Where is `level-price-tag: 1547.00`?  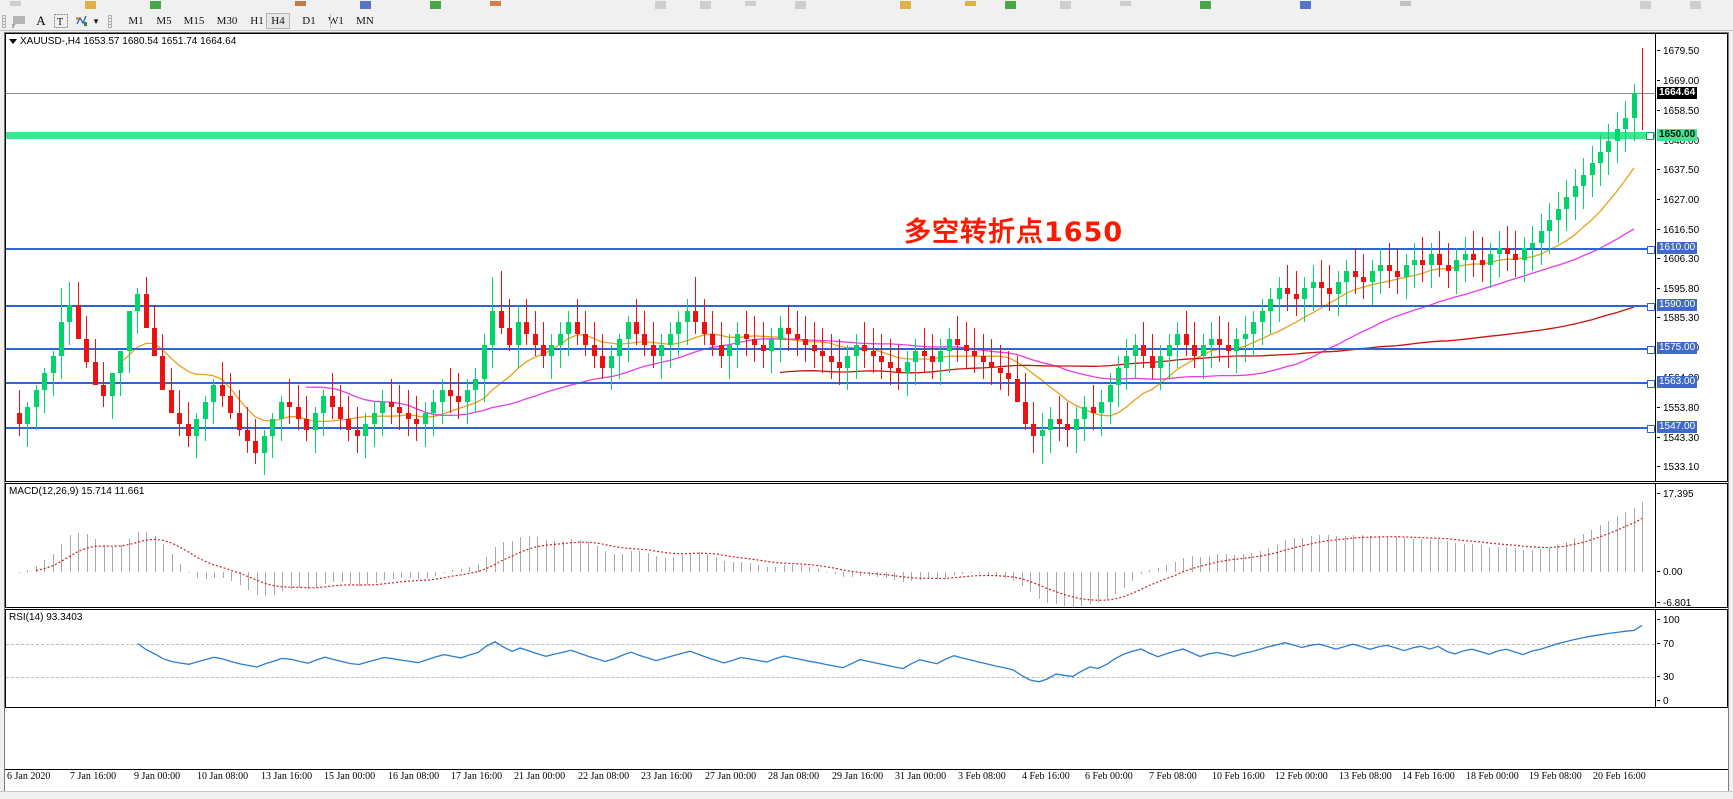
level-price-tag: 1547.00 is located at coordinates (1677, 427).